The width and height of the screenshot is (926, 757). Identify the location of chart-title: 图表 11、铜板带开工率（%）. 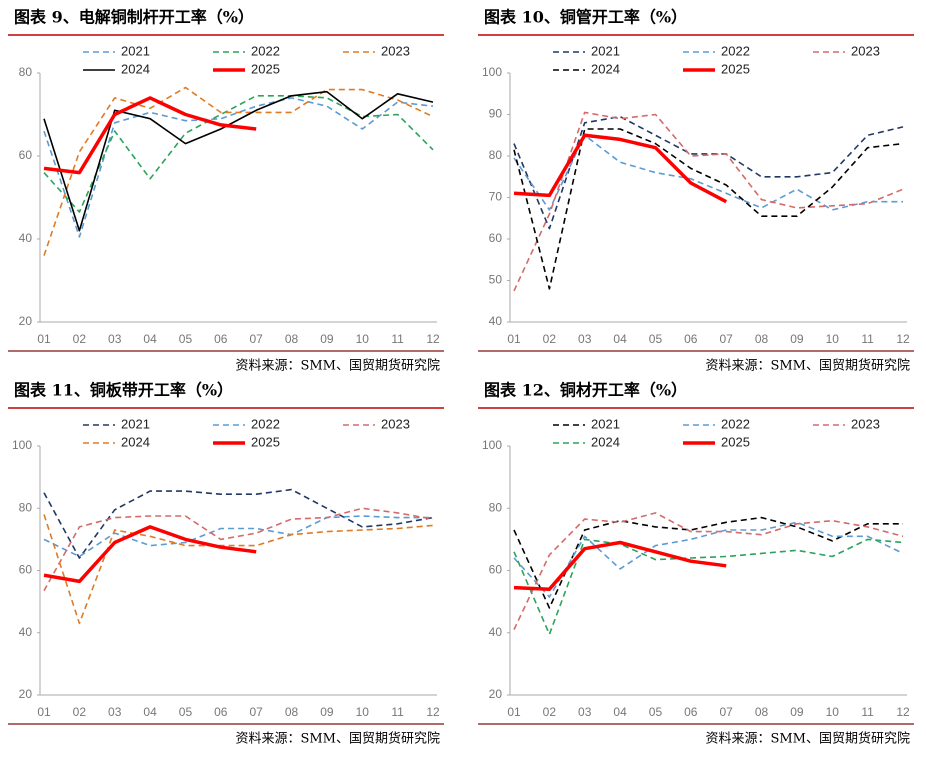
(123, 390).